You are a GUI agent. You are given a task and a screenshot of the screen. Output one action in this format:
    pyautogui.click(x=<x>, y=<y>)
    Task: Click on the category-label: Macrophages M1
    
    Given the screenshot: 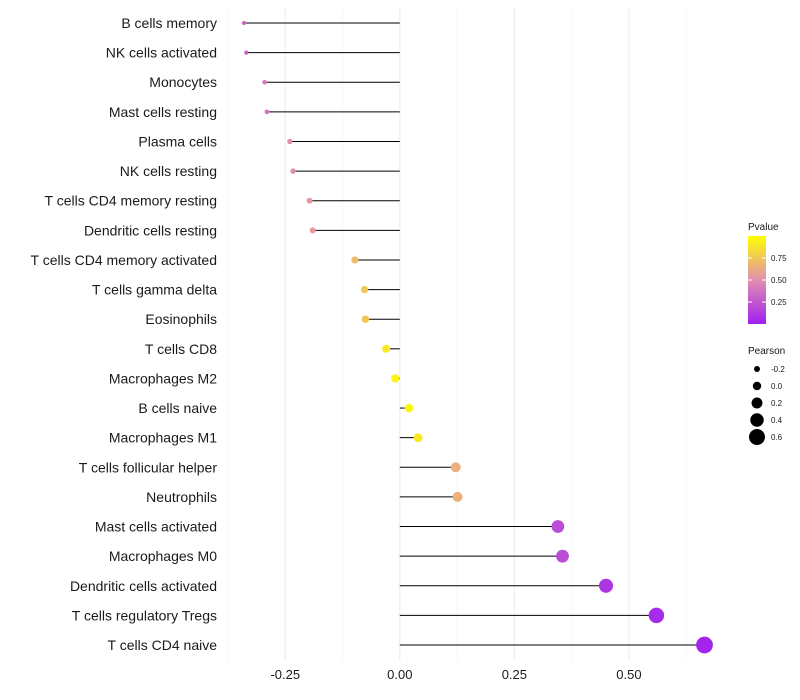 What is the action you would take?
    pyautogui.click(x=163, y=438)
    